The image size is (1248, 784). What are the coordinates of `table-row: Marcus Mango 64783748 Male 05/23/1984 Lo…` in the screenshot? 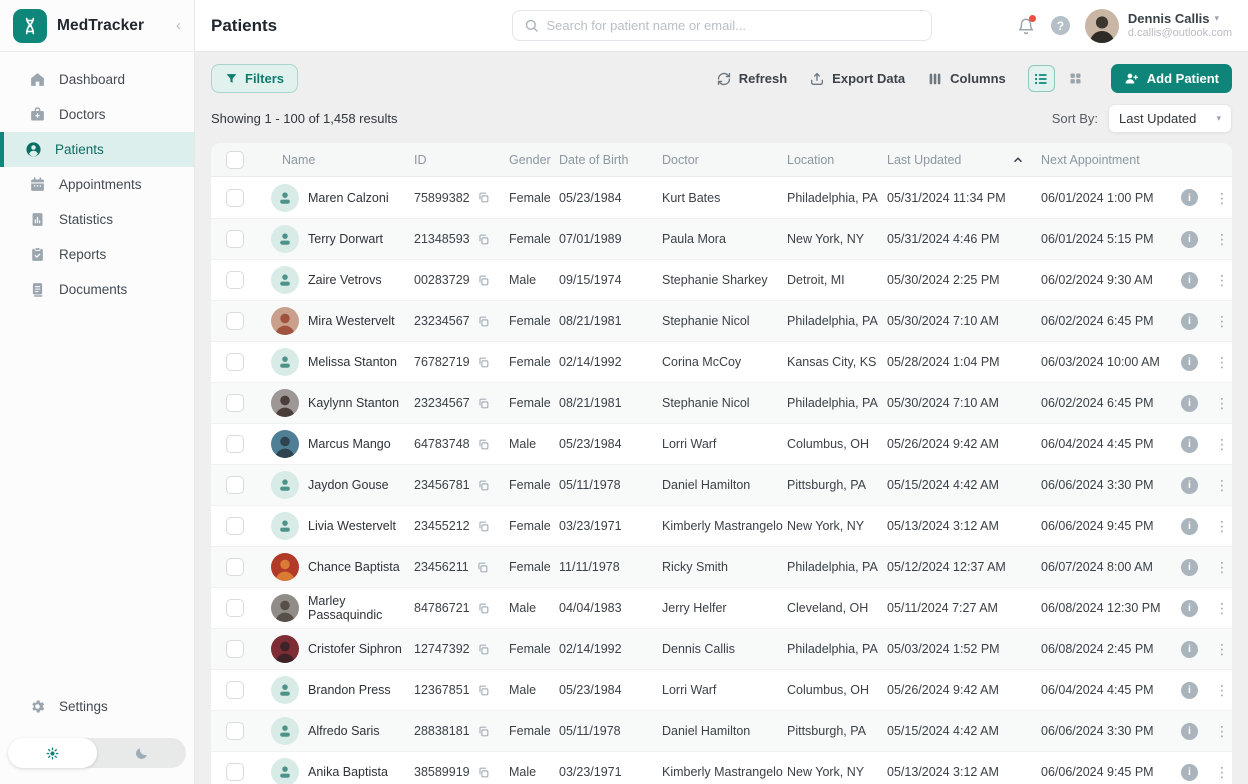 It's located at (721, 443).